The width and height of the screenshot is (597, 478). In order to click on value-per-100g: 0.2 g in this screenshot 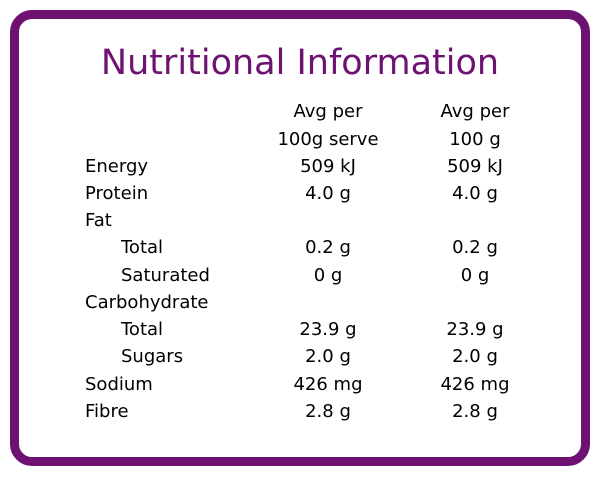, I will do `click(475, 247)`.